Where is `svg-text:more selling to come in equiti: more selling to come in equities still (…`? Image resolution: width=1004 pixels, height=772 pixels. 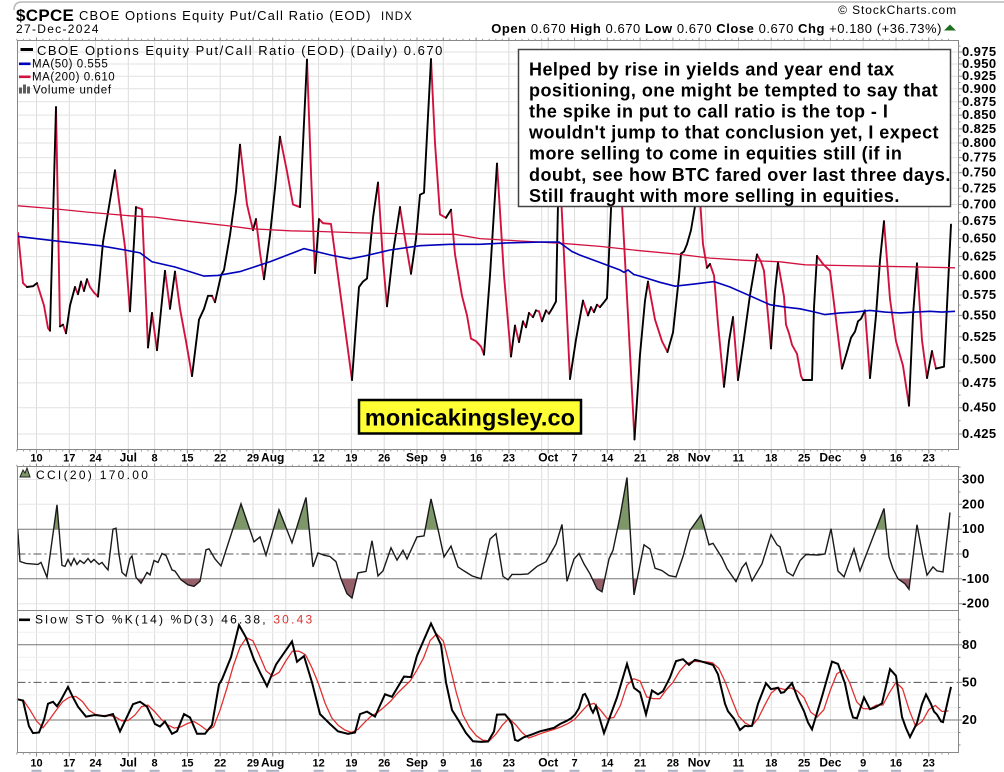
svg-text:more selling to come in equiti: more selling to come in equities still (… is located at coordinates (715, 154).